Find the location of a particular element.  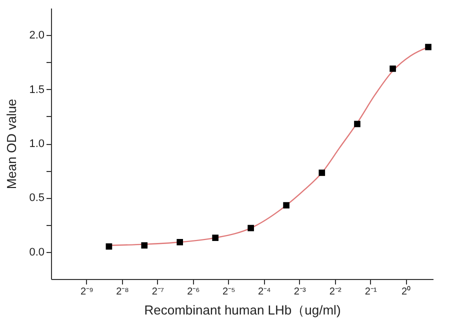

y-tick-label: 1.5 is located at coordinates (36, 90).